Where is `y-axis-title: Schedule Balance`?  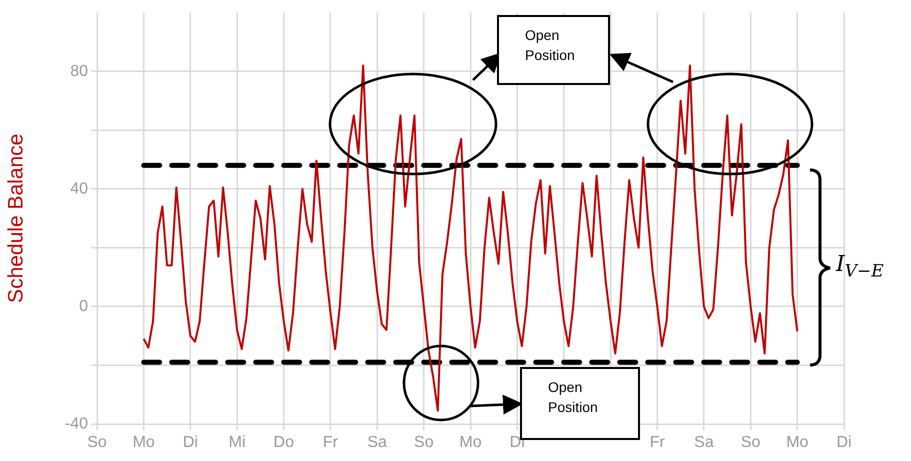
y-axis-title: Schedule Balance is located at coordinates (16, 218).